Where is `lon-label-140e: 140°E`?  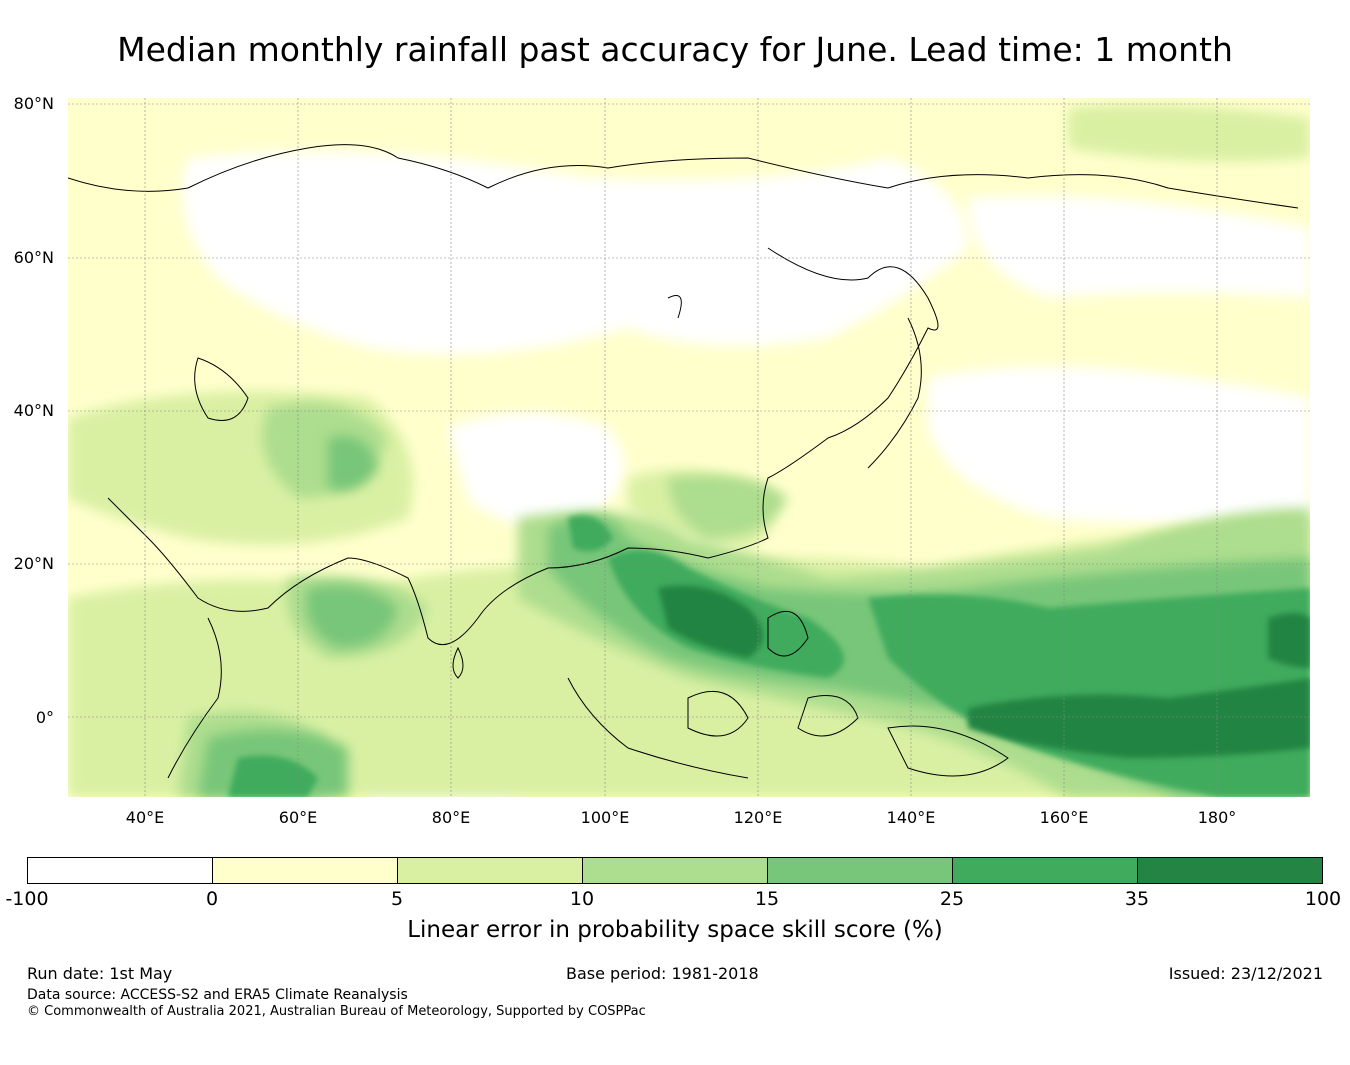 lon-label-140e: 140°E is located at coordinates (911, 817).